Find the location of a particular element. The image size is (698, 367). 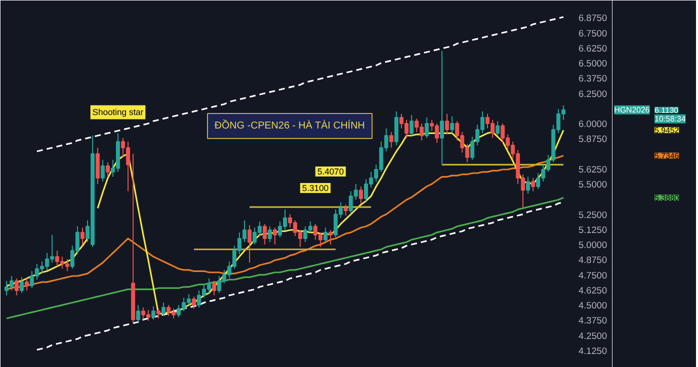

y-tick-label: 4.5000 is located at coordinates (593, 305).